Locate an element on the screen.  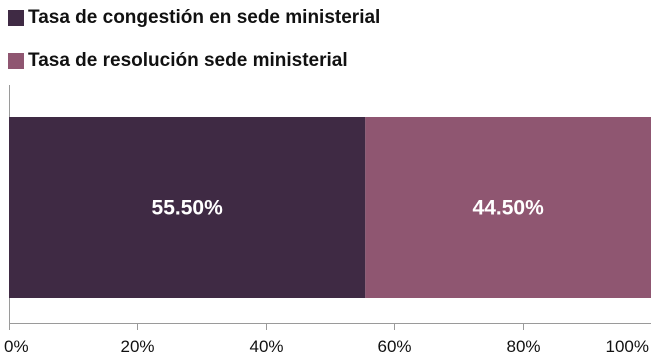
data-label-1: 44.50% is located at coordinates (509, 208).